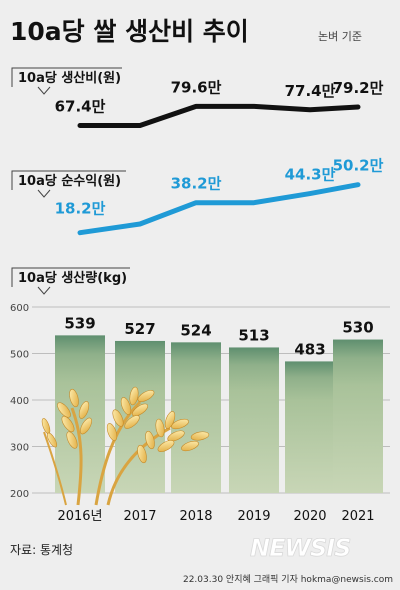 This screenshot has width=400, height=590. What do you see at coordinates (288, 579) in the screenshot?
I see `credit-line: 22.03.30 안지혜 그래픽 기자 hokma@newsis.com` at bounding box center [288, 579].